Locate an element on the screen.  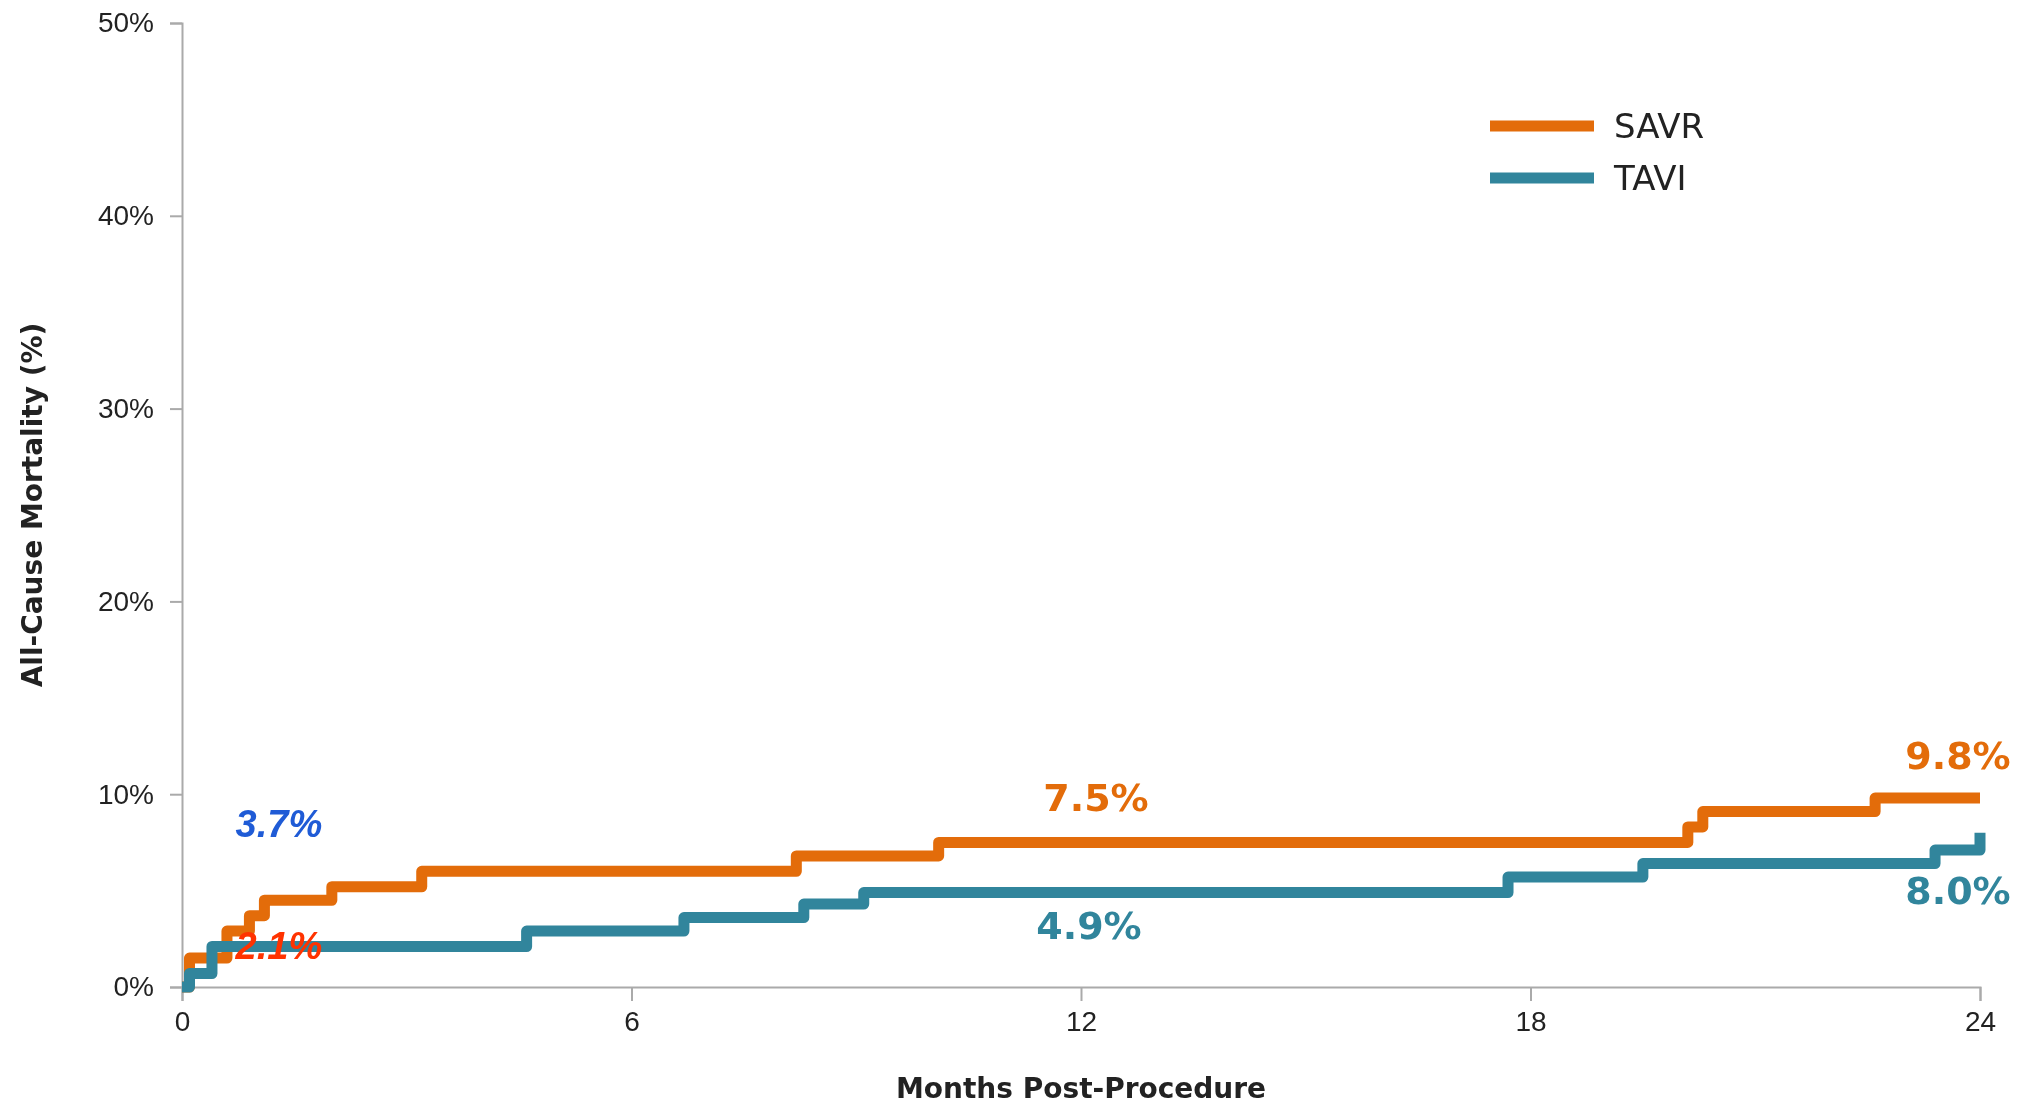
x-tick-label: 12 is located at coordinates (1081, 1021).